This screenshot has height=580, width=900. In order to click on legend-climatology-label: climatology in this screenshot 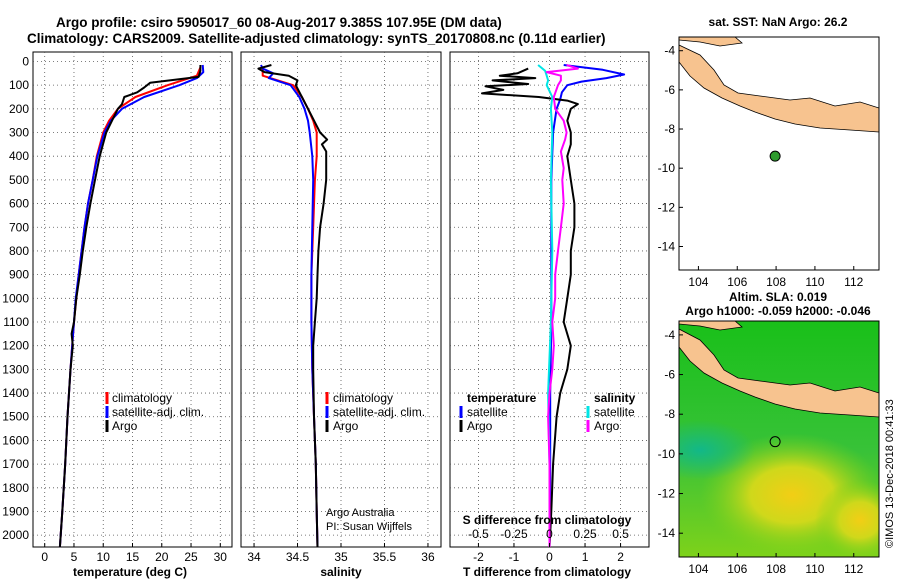, I will do `click(142, 398)`.